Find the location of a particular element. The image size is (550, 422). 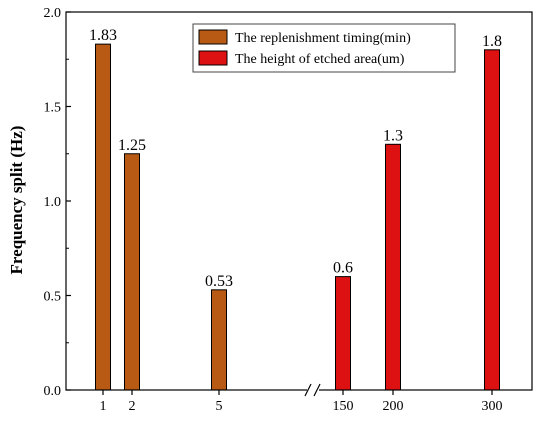

y-tick-label-0.5: 0.5 is located at coordinates (53, 297).